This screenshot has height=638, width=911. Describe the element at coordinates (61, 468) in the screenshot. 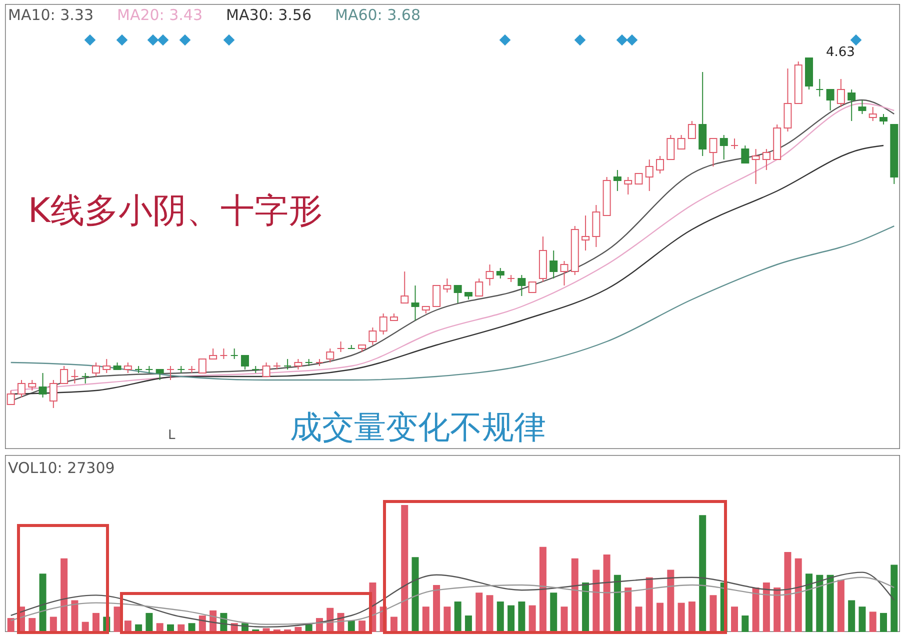

I see `text: VOL10: 27309` at that location.